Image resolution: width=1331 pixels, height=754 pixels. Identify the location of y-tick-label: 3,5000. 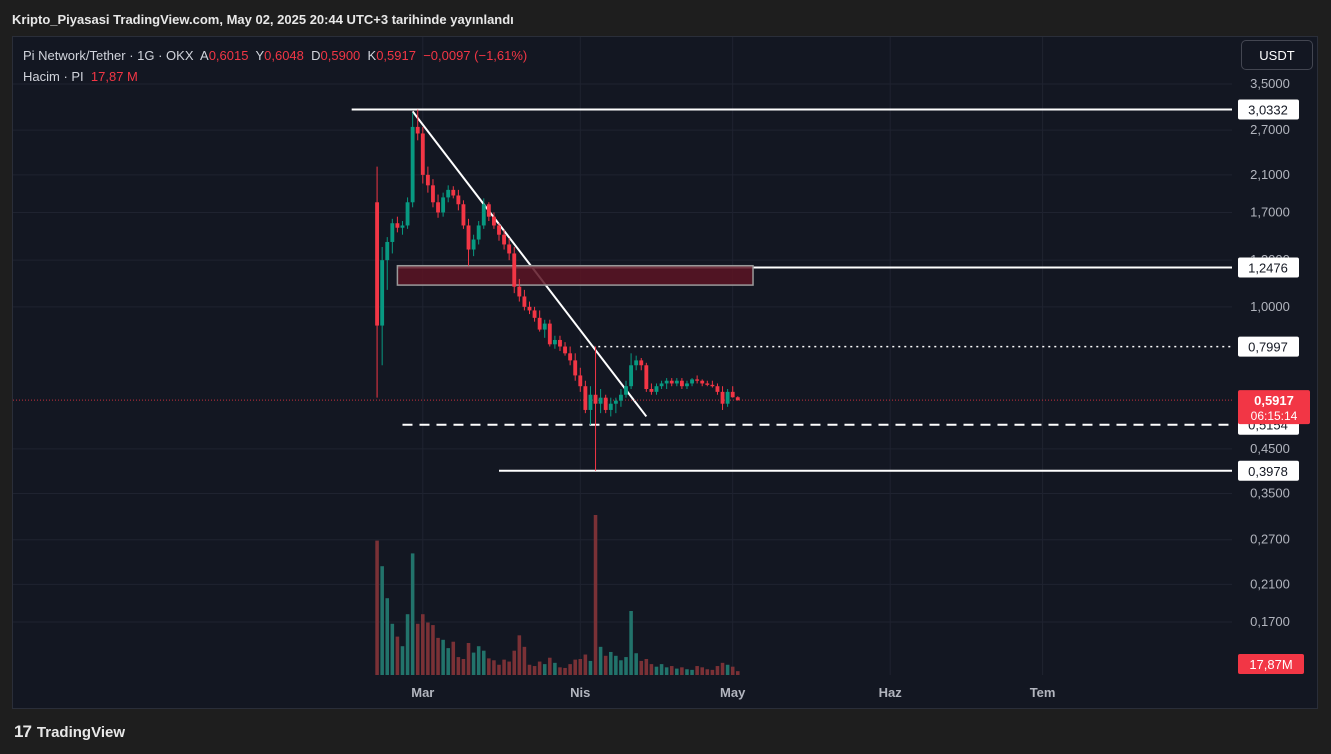
(1270, 83).